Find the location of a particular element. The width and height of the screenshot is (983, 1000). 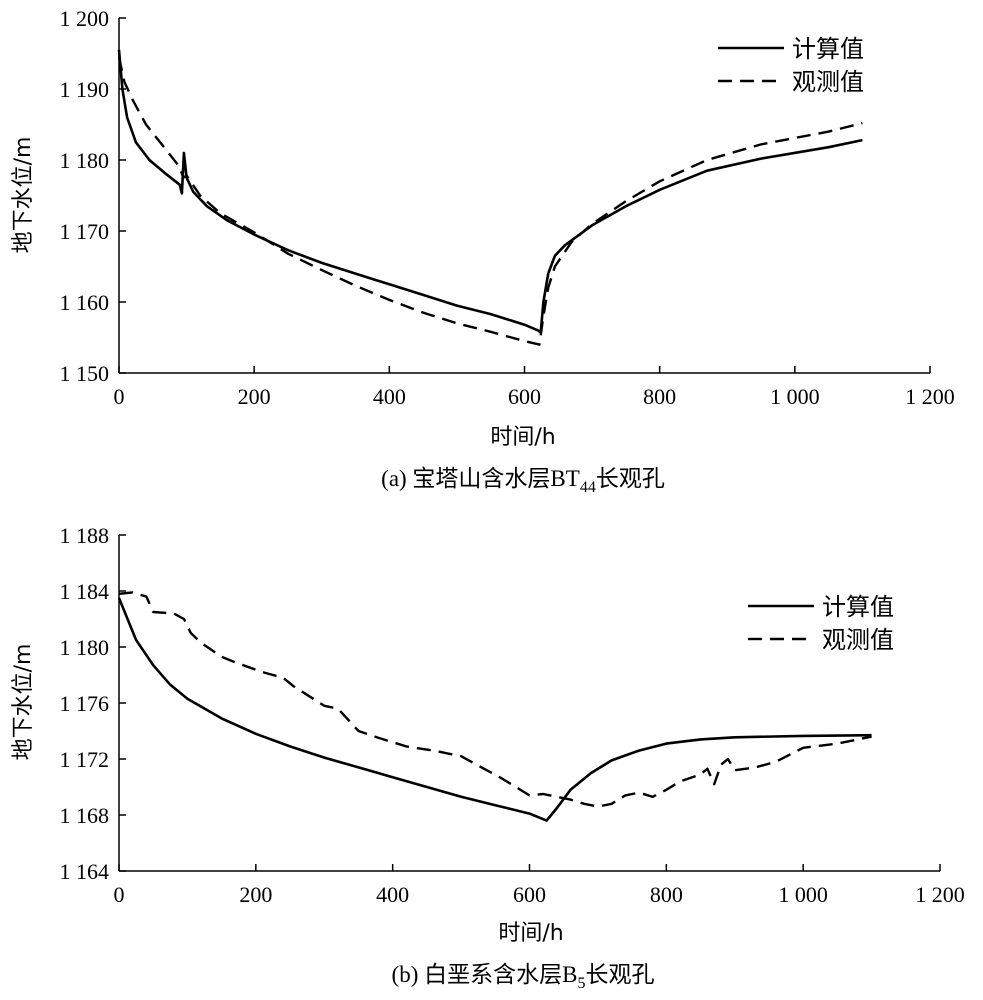

y-tick-label-b: 1 184 is located at coordinates (85, 591).